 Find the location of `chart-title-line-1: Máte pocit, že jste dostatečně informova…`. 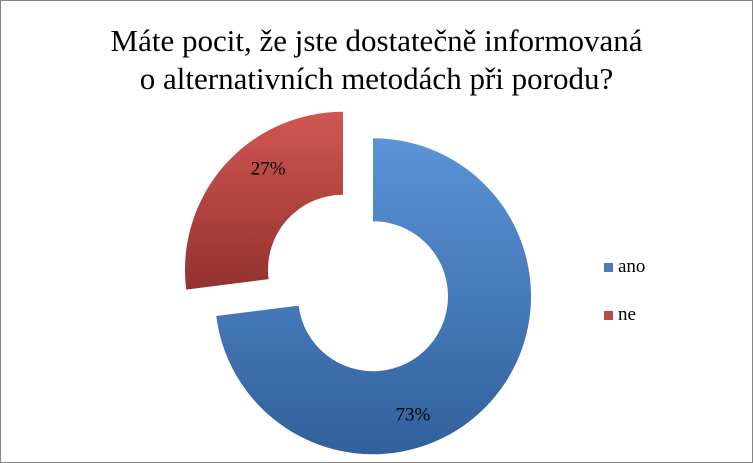

chart-title-line-1: Máte pocit, že jste dostatečně informova… is located at coordinates (376, 40).